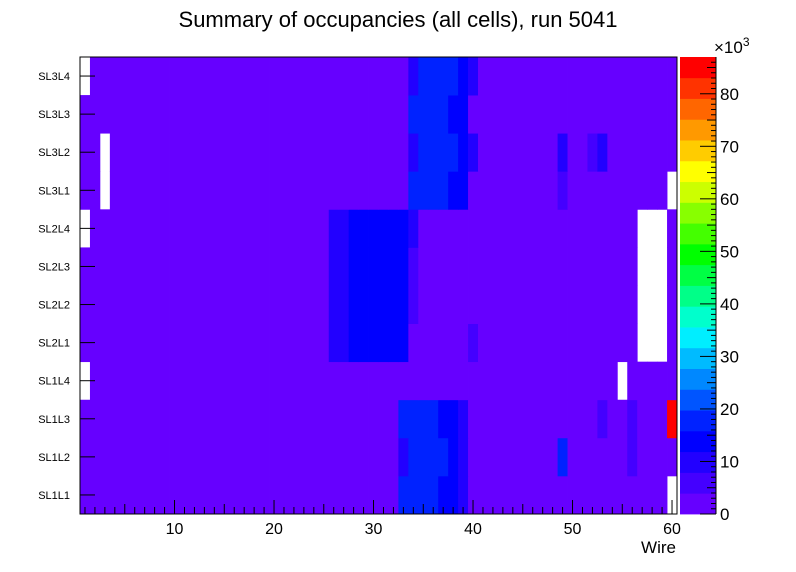 The image size is (796, 572). What do you see at coordinates (54, 153) in the screenshot?
I see `y-tick-label: SL3L2` at bounding box center [54, 153].